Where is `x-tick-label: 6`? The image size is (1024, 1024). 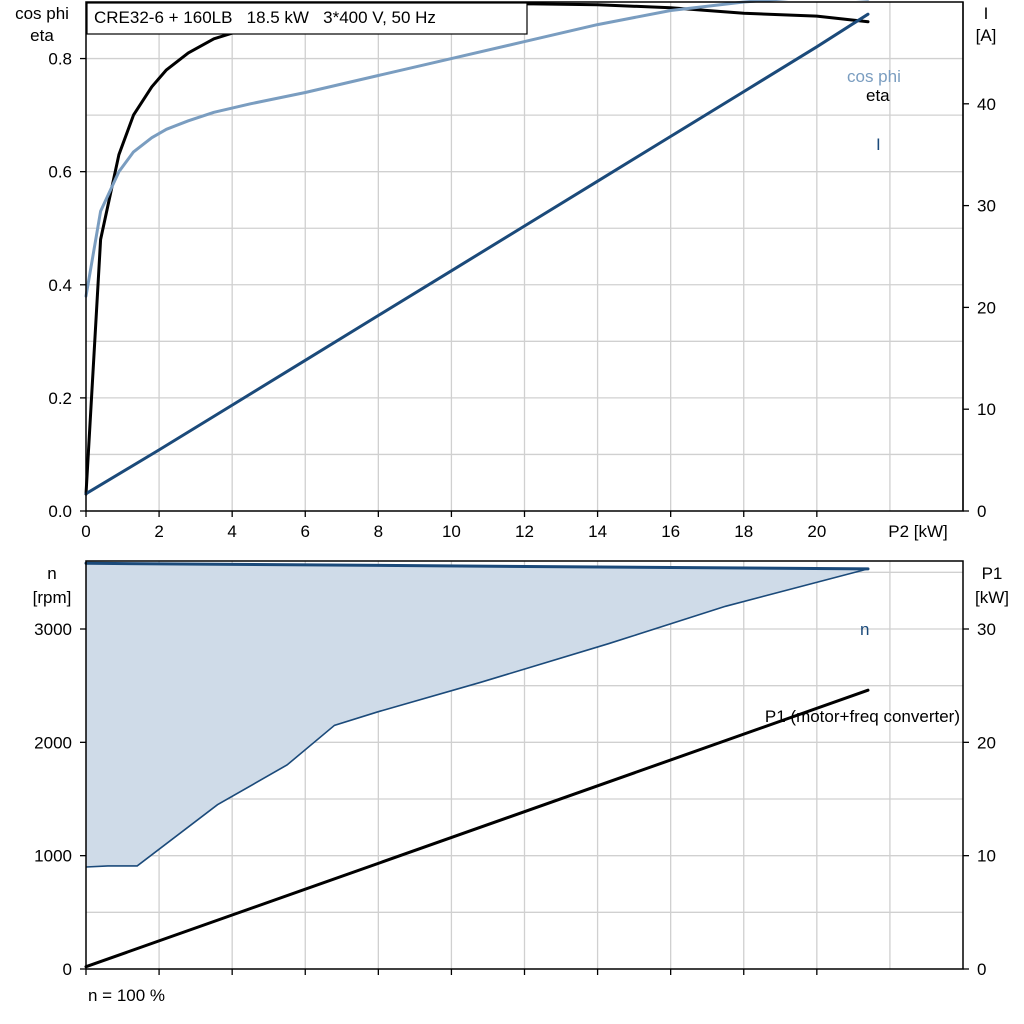
x-tick-label: 6 is located at coordinates (305, 531).